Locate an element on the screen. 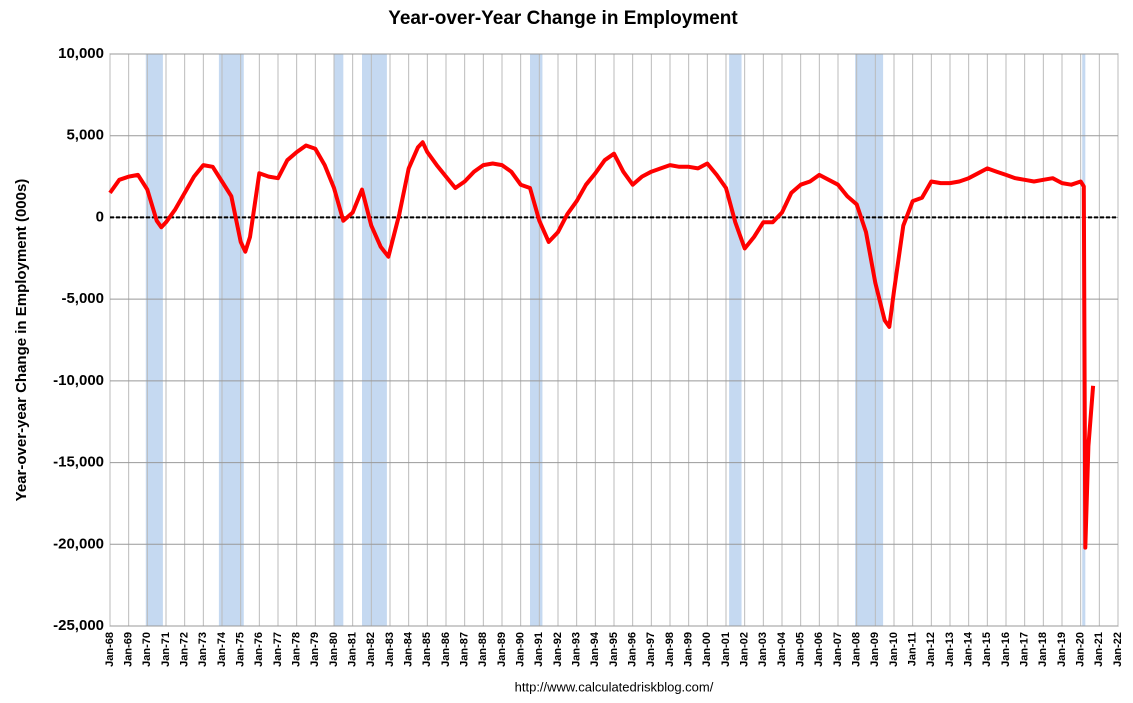 This screenshot has height=703, width=1133. x-tick-label: Jan-11 is located at coordinates (913, 649).